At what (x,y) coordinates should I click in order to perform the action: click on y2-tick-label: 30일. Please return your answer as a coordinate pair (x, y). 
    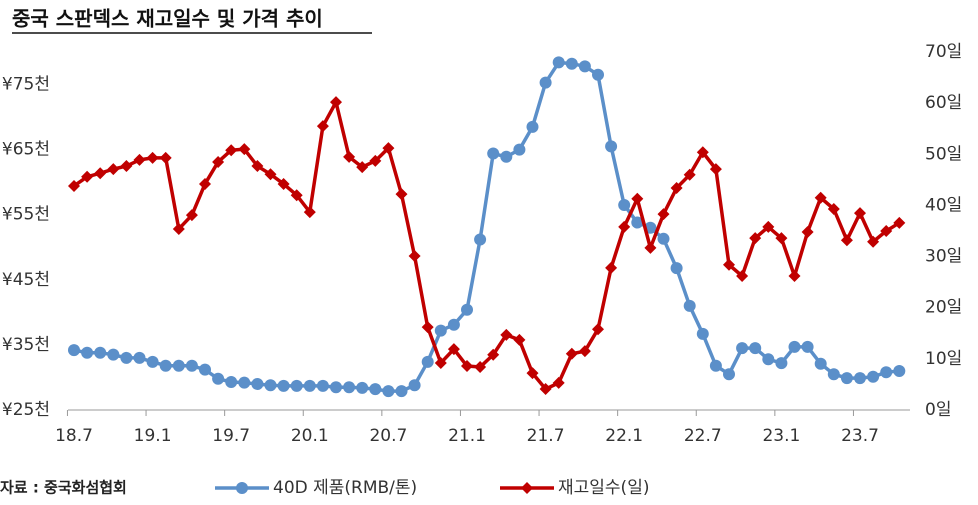
    Looking at the image, I should click on (943, 257).